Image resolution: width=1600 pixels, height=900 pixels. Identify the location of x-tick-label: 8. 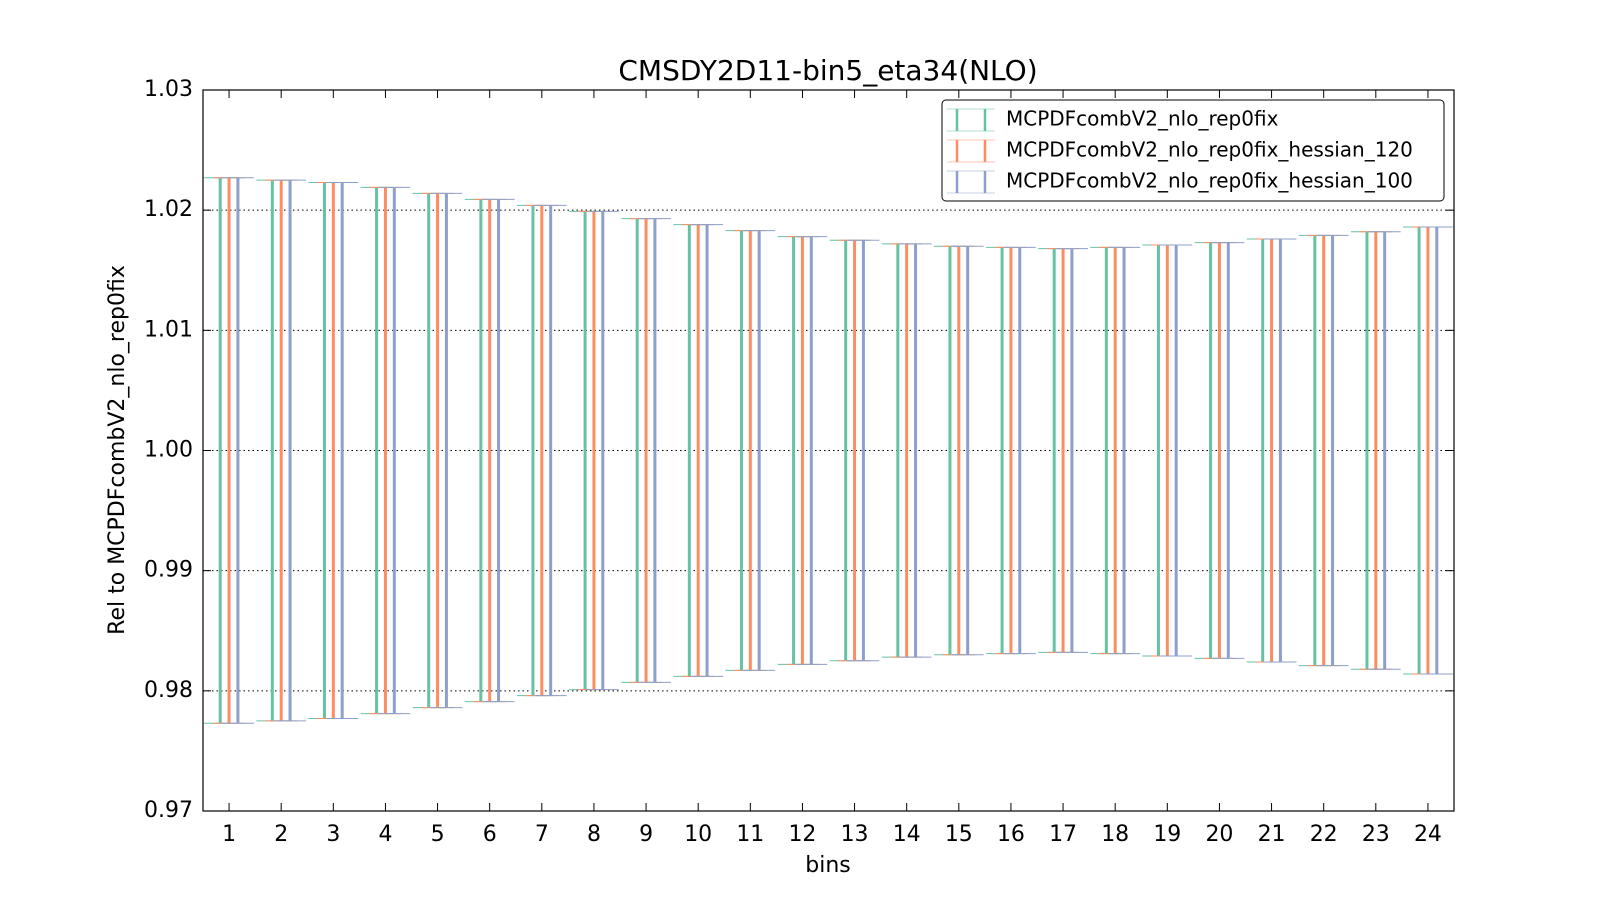
(594, 834).